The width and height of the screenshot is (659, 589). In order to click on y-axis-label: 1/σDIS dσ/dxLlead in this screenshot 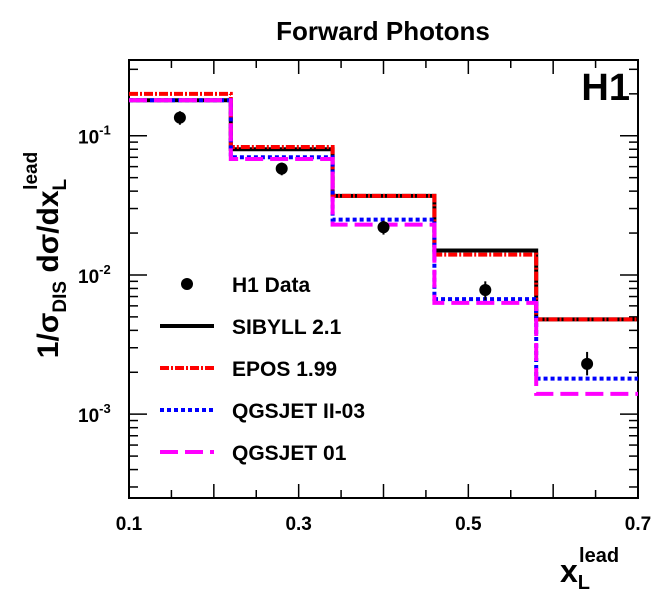, I will do `click(46, 255)`.